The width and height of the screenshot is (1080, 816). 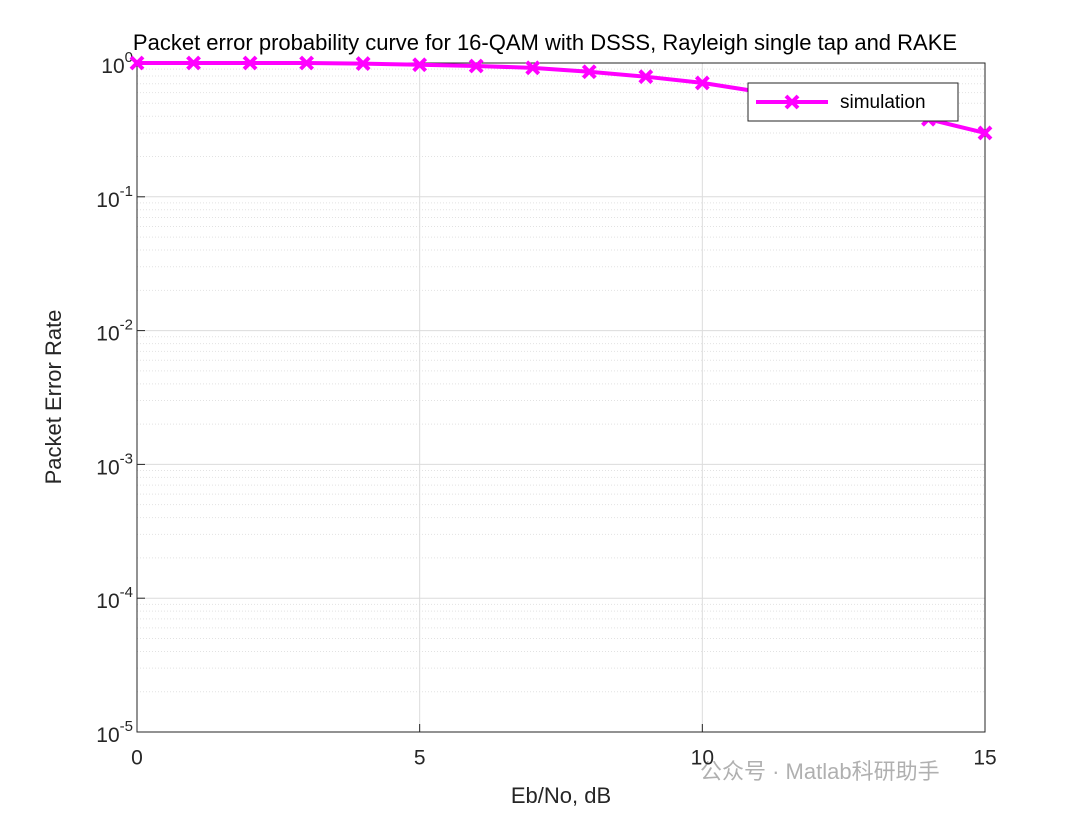 I want to click on x-tick-label: 10, so click(x=702, y=758).